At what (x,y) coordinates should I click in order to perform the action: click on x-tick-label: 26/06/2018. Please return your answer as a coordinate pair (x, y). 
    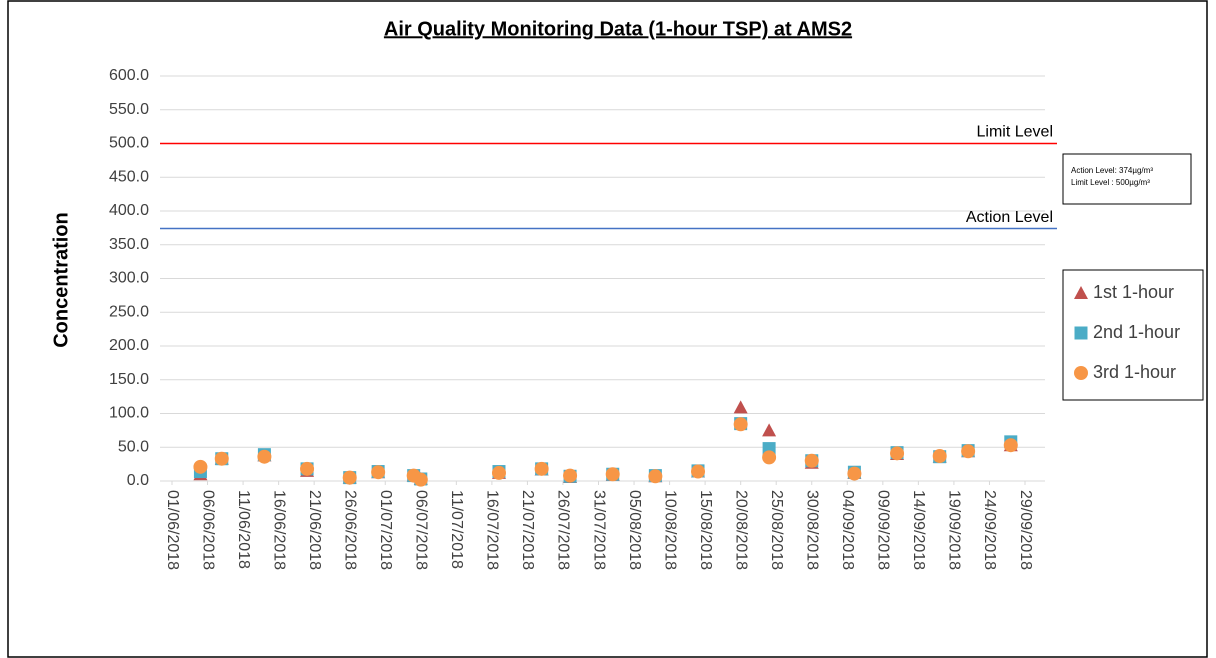
    Looking at the image, I should click on (349, 530).